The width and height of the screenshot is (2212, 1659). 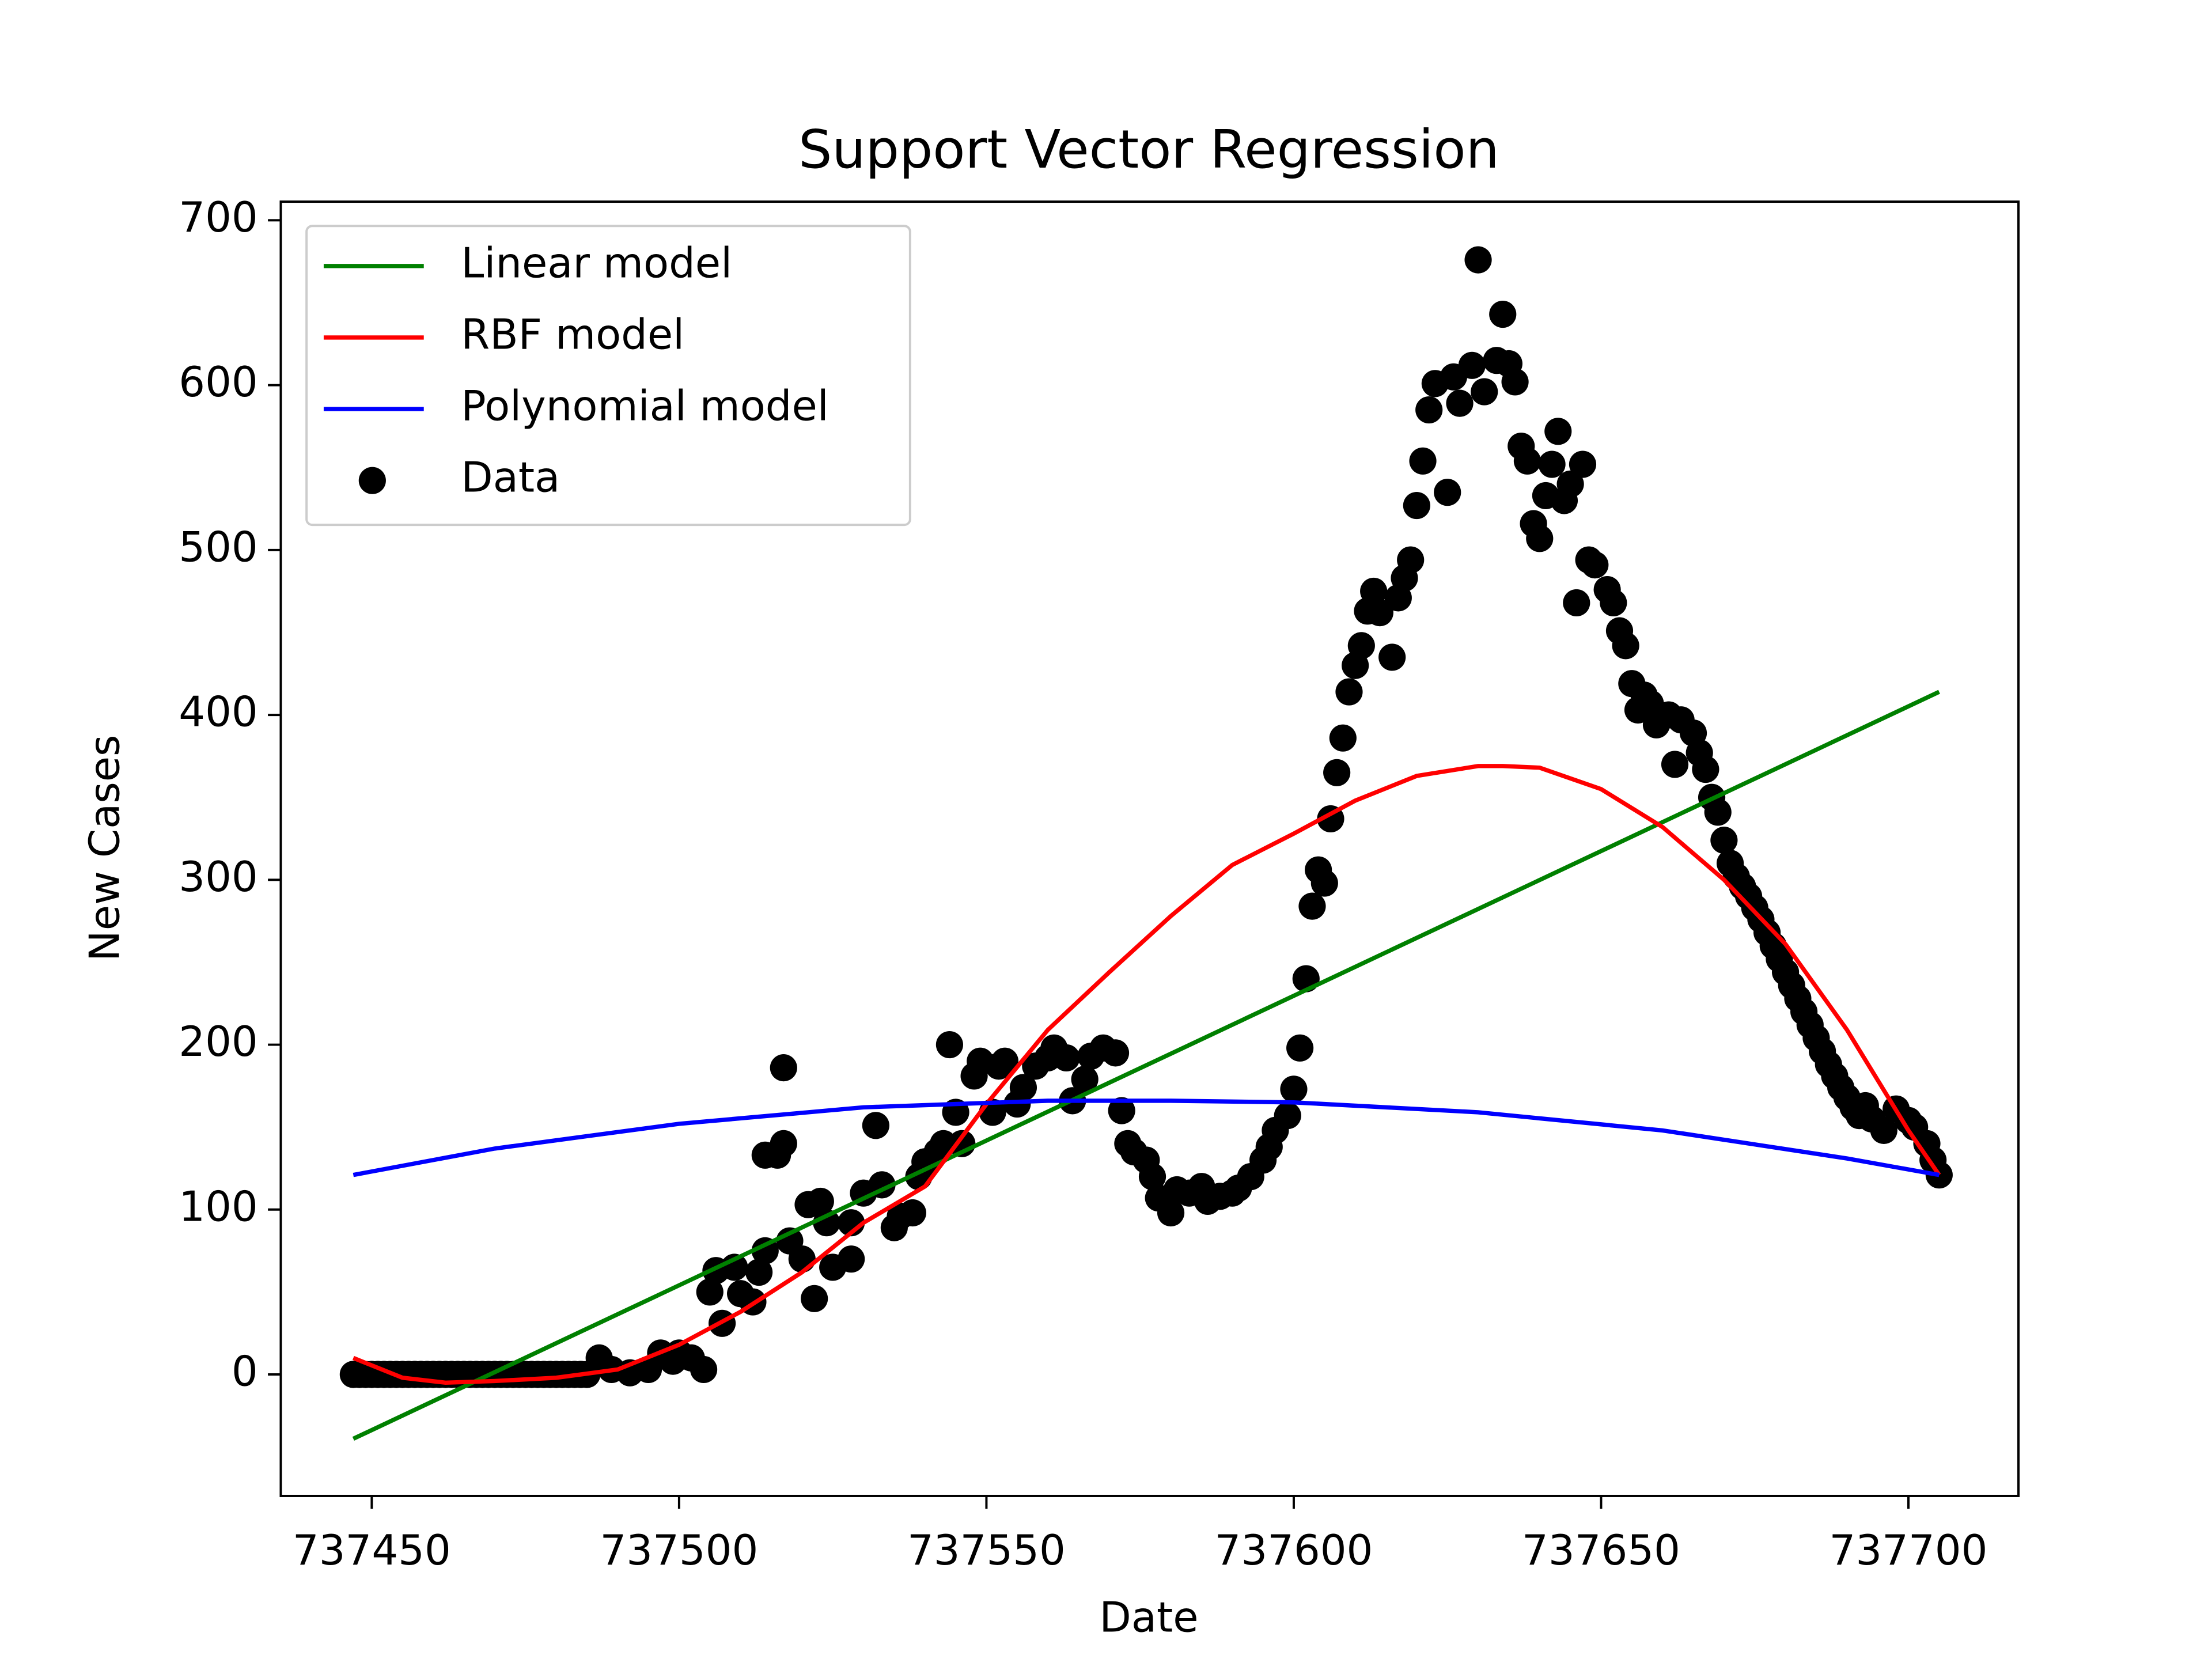 What do you see at coordinates (1909, 1550) in the screenshot?
I see `x-tick-label: 737700` at bounding box center [1909, 1550].